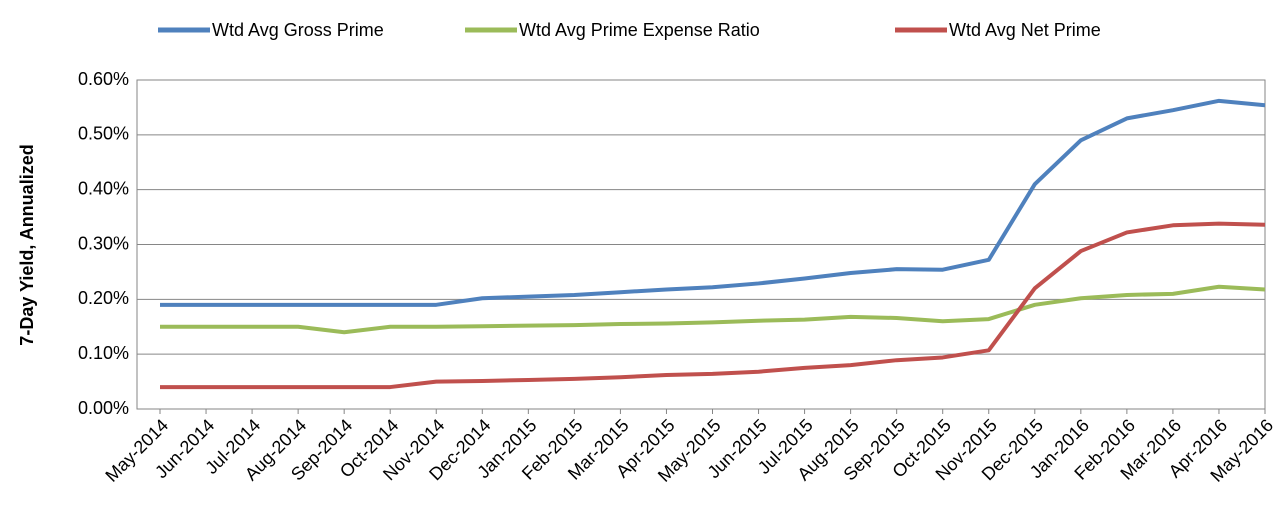 This screenshot has width=1283, height=521. I want to click on y-tick-label: 0.30%, so click(103, 243).